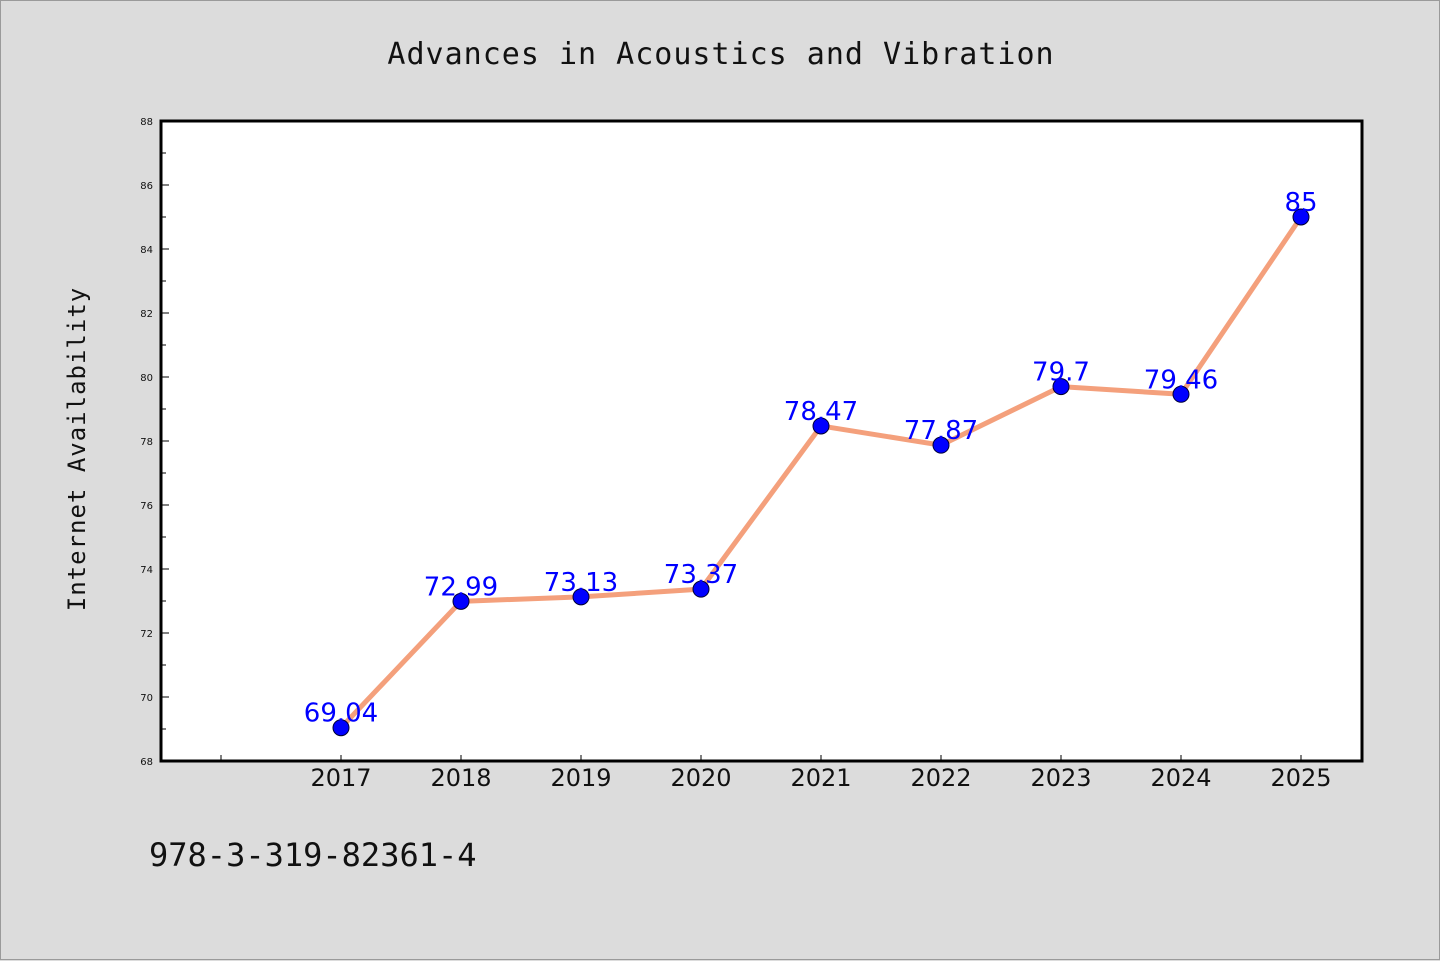 This screenshot has height=961, width=1440. Describe the element at coordinates (146, 314) in the screenshot. I see `y-tick-label: 82` at that location.